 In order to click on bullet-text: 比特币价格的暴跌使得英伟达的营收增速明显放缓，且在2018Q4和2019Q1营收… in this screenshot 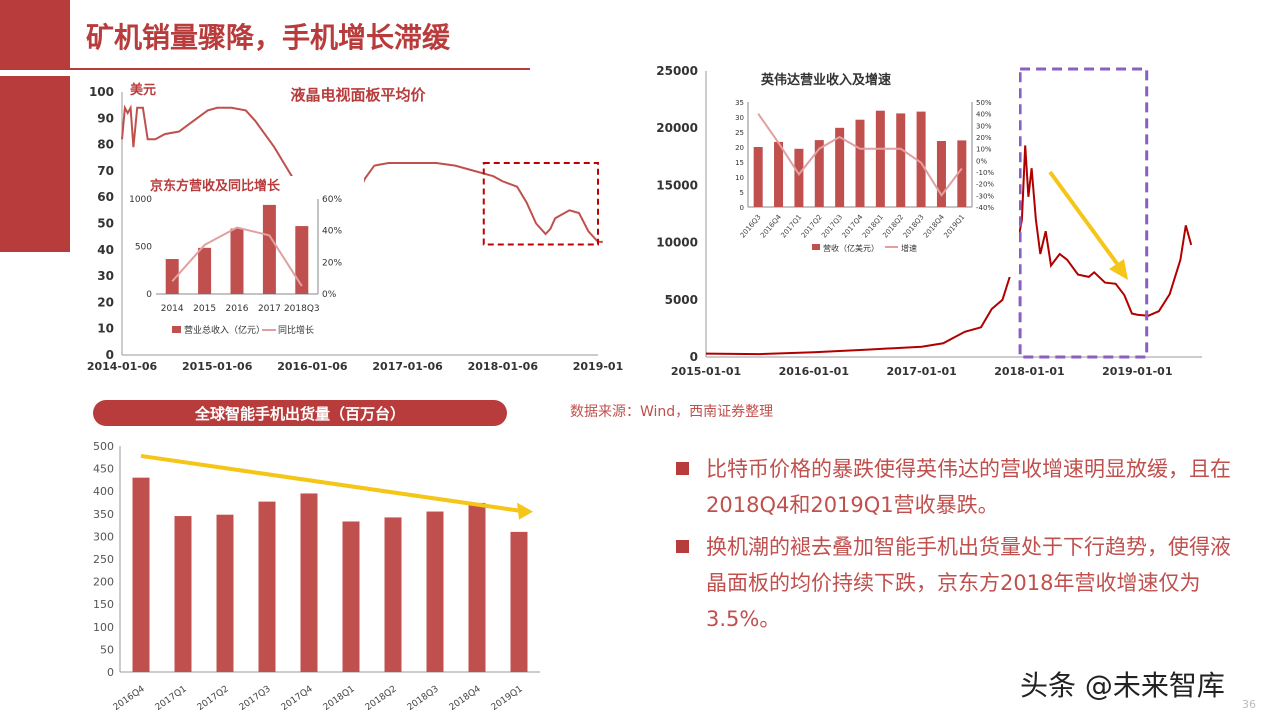, I will do `click(968, 487)`.